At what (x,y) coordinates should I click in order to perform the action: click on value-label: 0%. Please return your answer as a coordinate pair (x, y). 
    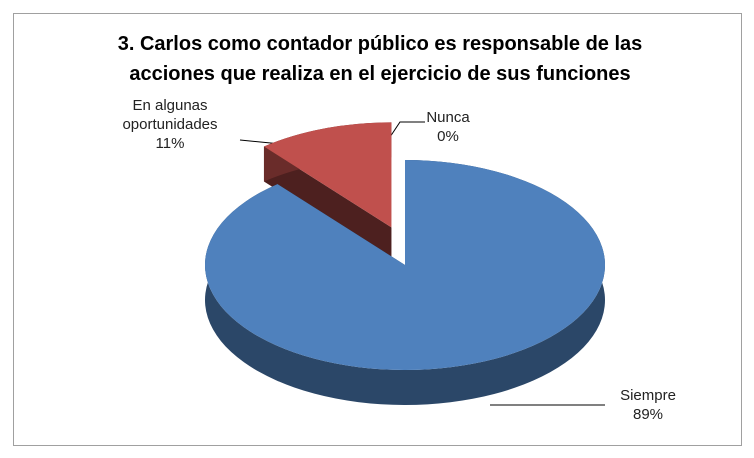
    Looking at the image, I should click on (448, 136).